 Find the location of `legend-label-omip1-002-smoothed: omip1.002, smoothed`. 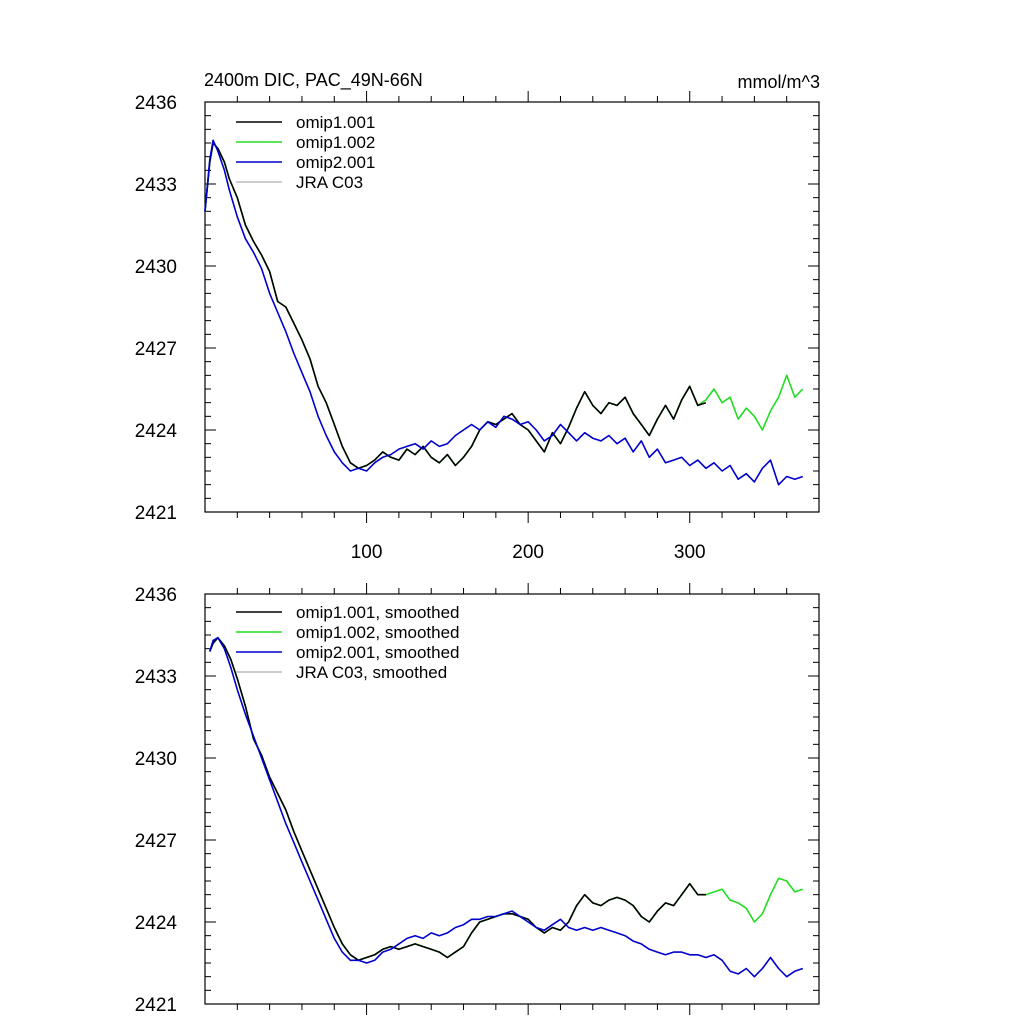

legend-label-omip1-002-smoothed: omip1.002, smoothed is located at coordinates (378, 632).